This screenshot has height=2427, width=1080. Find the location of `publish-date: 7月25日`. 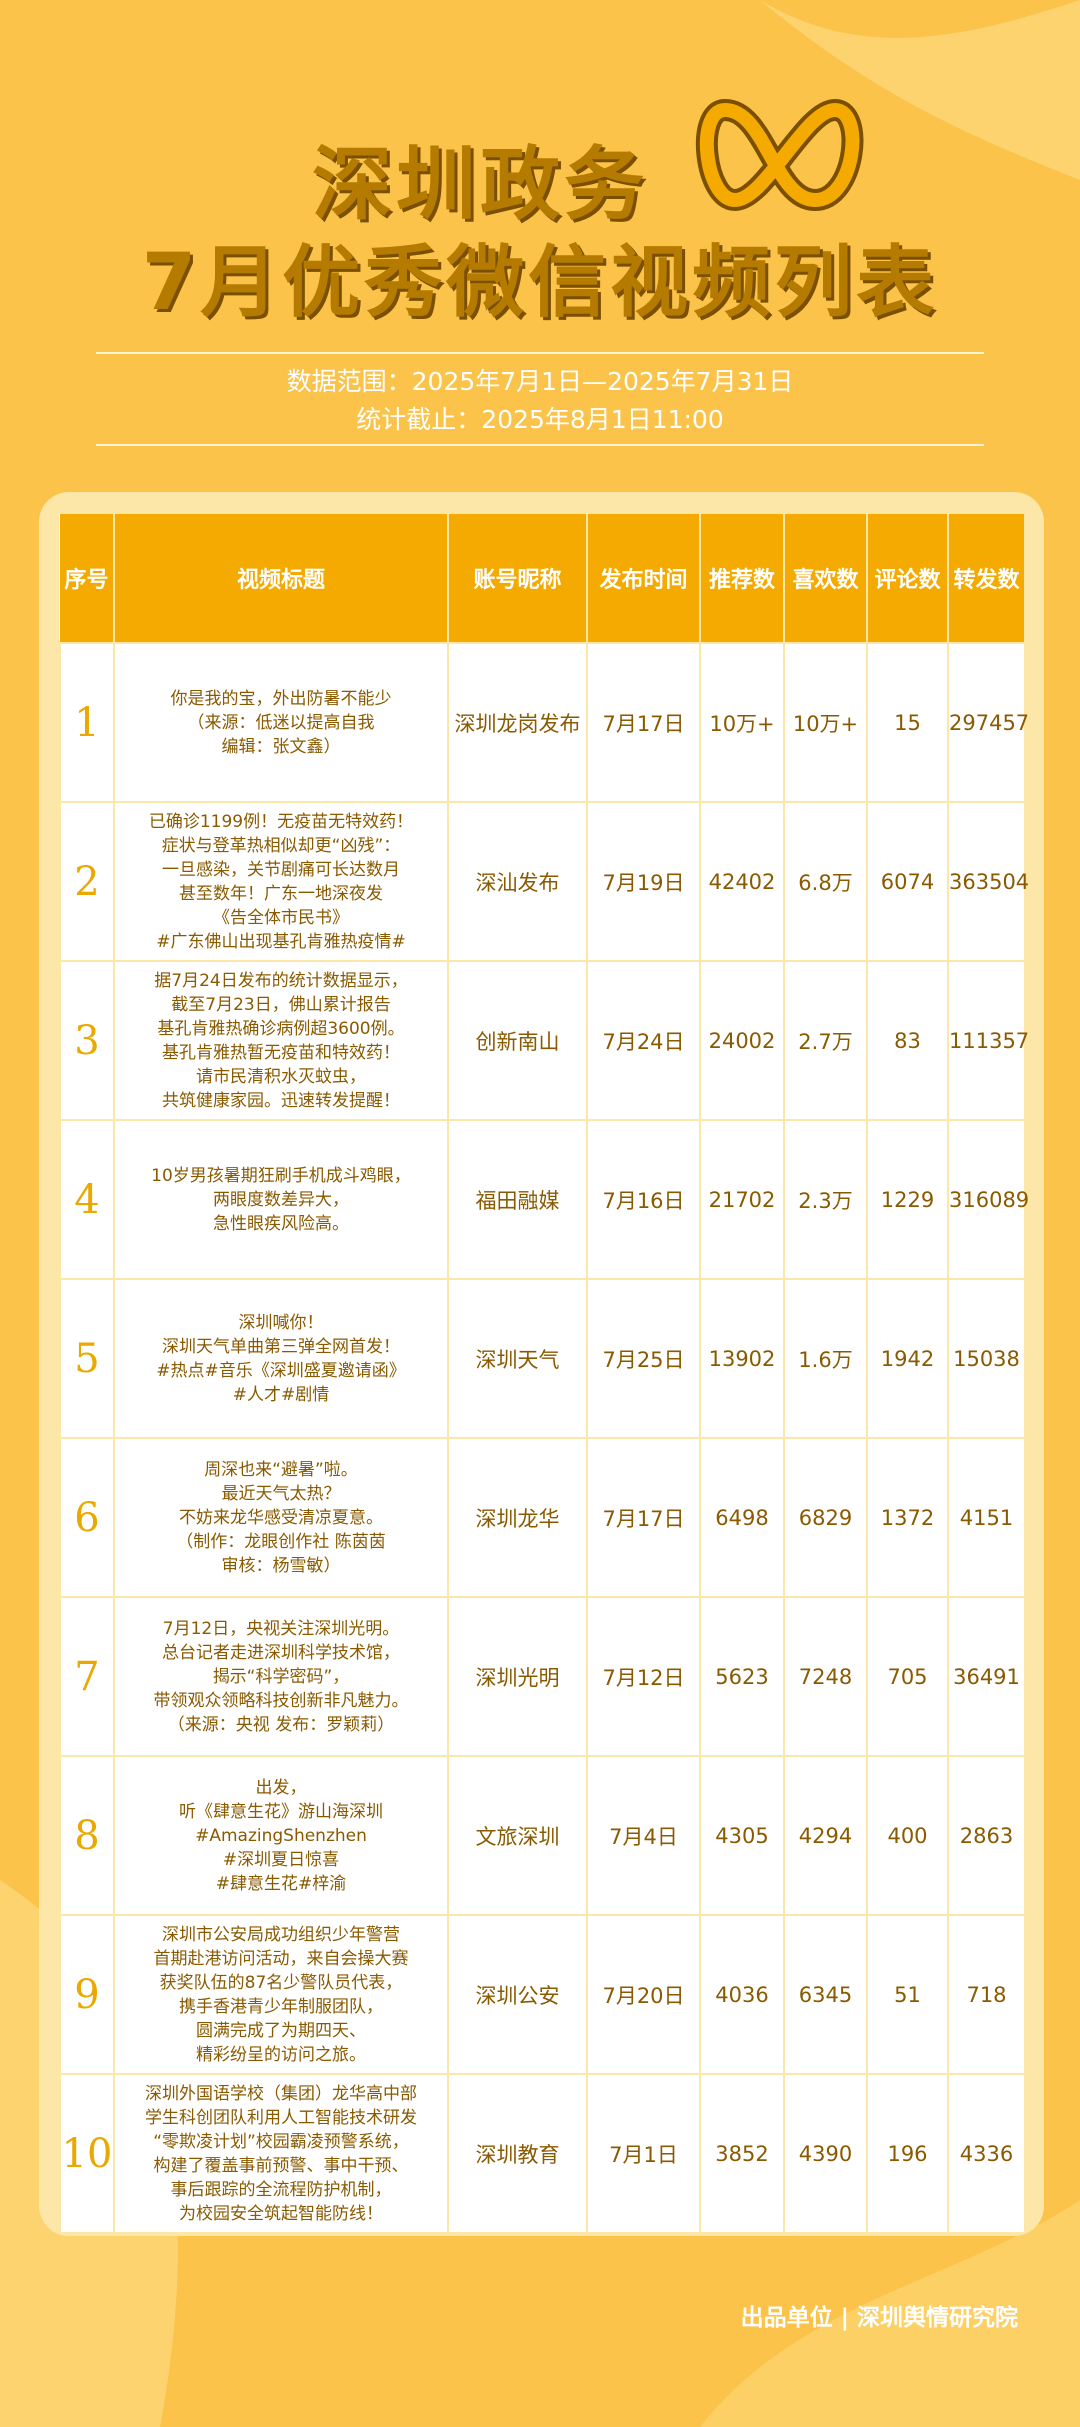

publish-date: 7月25日 is located at coordinates (643, 1358).